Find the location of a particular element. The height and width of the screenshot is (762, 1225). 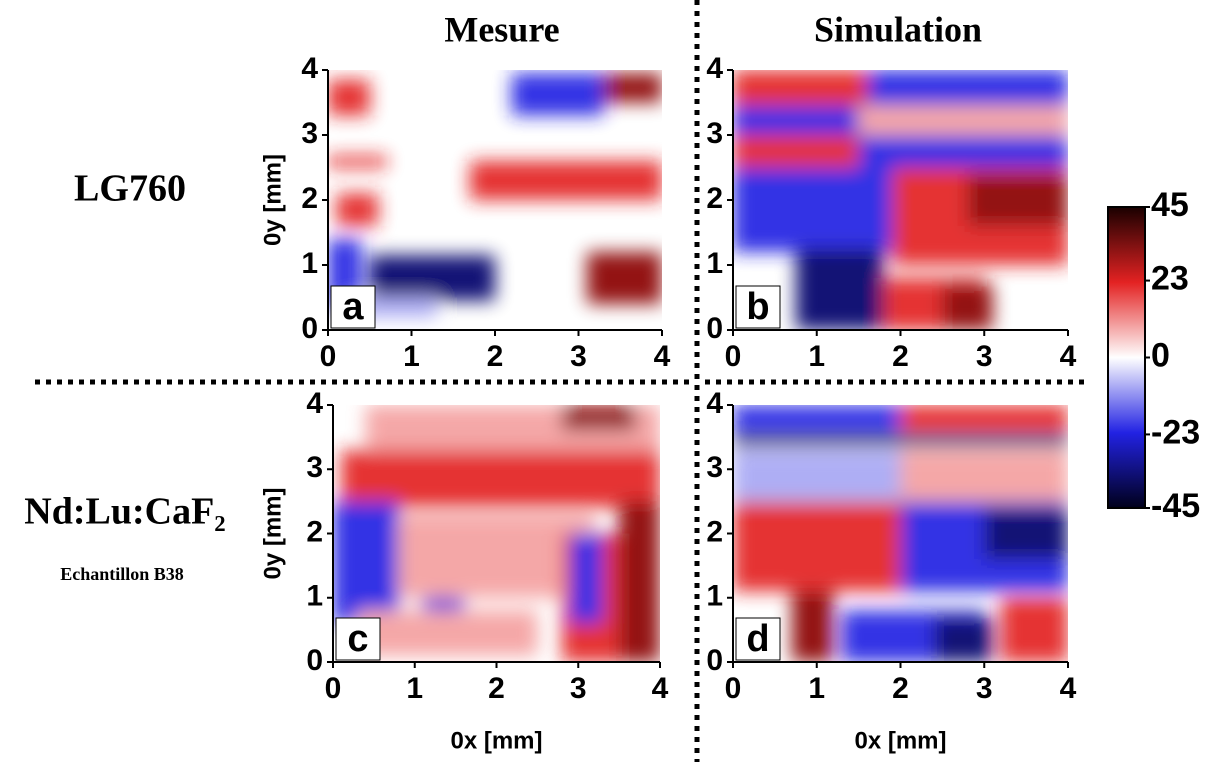

row-label: LG760 is located at coordinates (130, 189).